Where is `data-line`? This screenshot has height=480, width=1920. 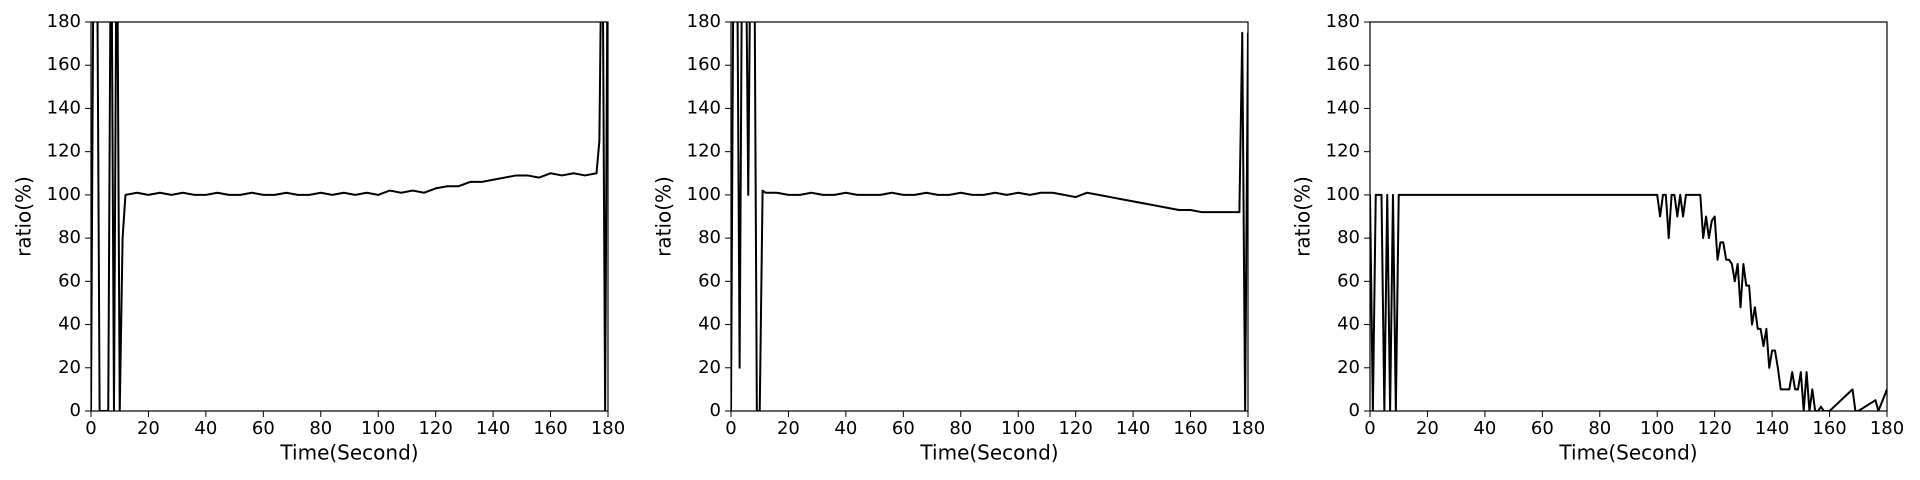
data-line is located at coordinates (1628, 302).